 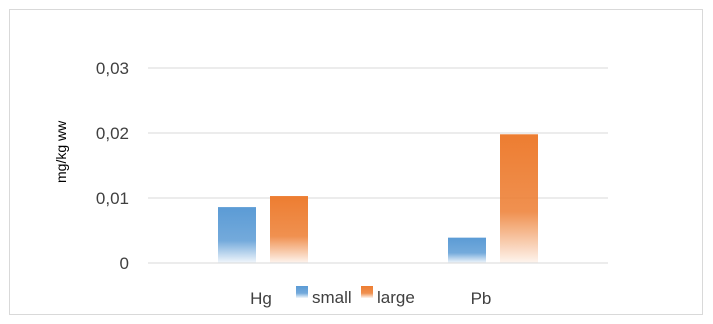 What do you see at coordinates (396, 297) in the screenshot?
I see `legend-label: large` at bounding box center [396, 297].